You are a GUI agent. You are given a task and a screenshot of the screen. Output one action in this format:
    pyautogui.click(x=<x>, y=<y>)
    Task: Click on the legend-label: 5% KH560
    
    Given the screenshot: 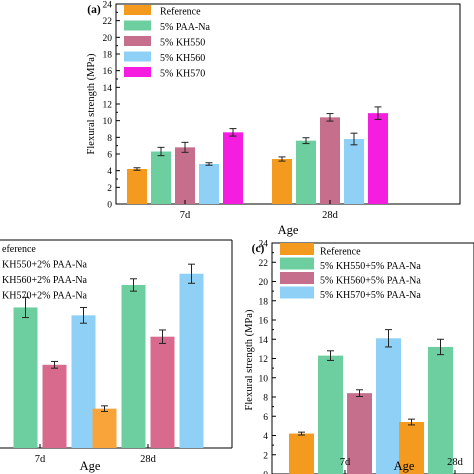 What is the action you would take?
    pyautogui.click(x=182, y=58)
    